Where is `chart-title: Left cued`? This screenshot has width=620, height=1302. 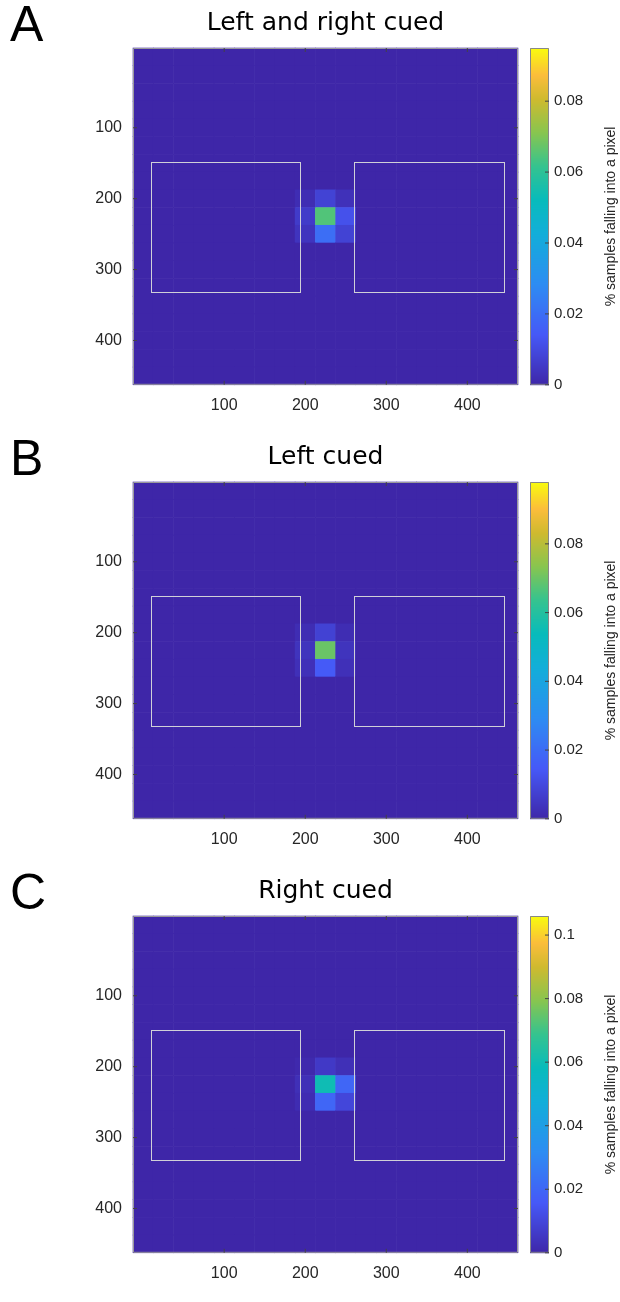 chart-title: Left cued is located at coordinates (325, 455).